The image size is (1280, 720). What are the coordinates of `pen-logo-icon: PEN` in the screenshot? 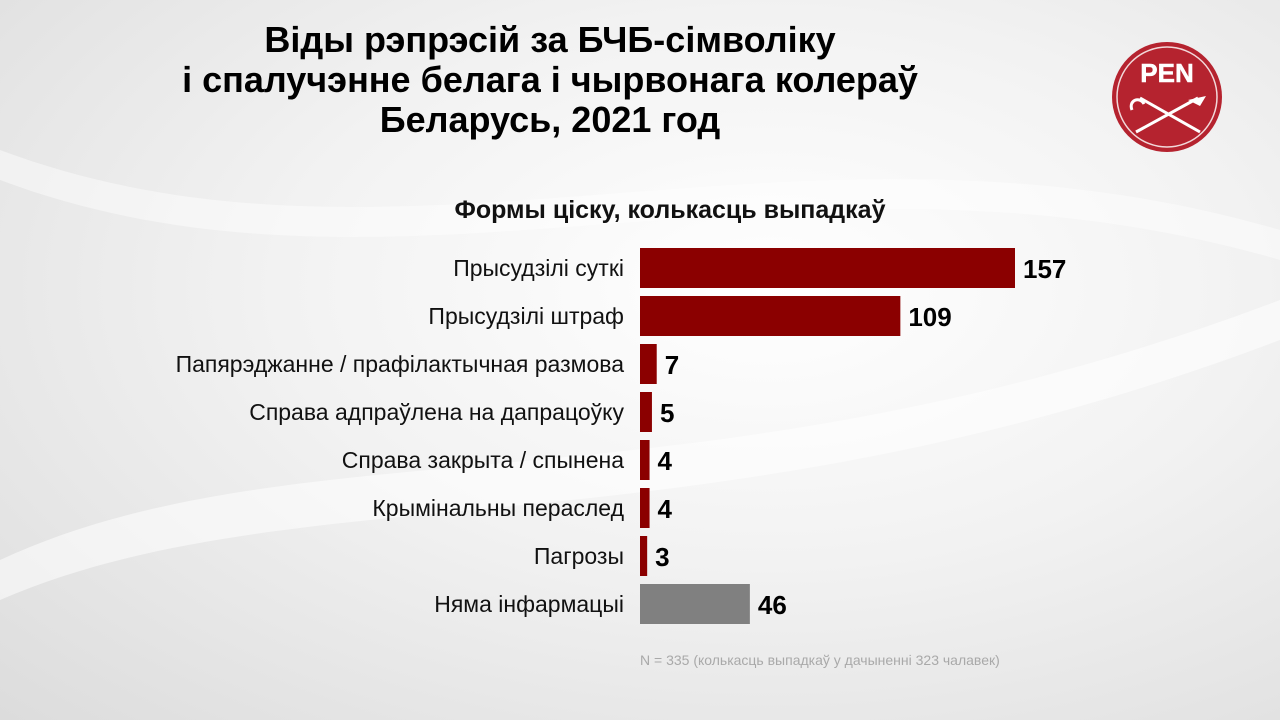 It's located at (1167, 97).